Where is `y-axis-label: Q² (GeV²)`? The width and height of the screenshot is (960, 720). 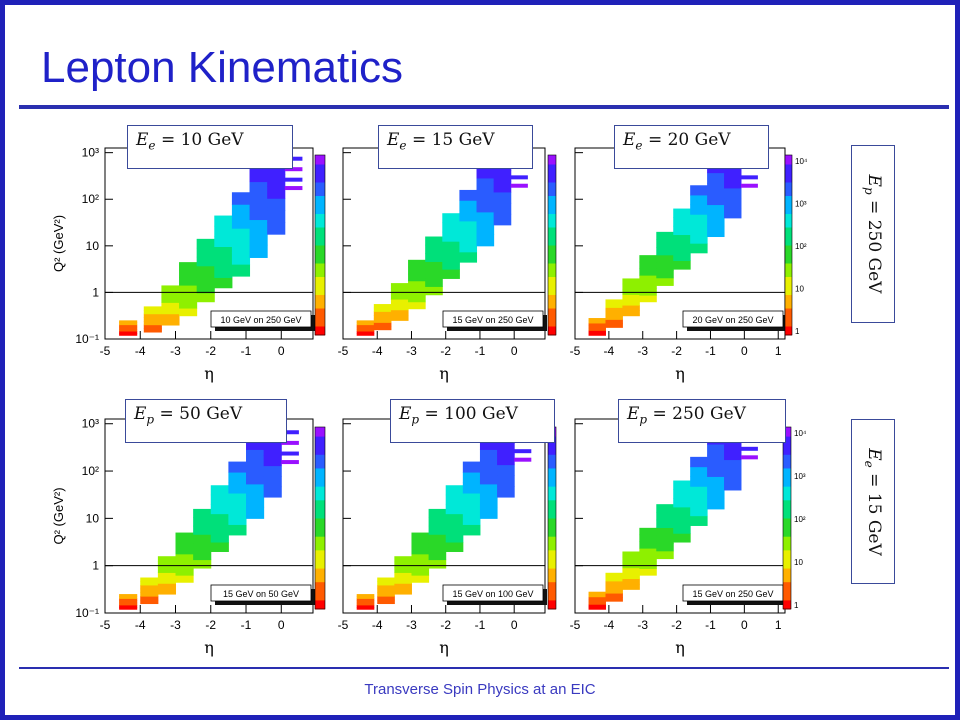
y-axis-label: Q² (GeV²) is located at coordinates (58, 243).